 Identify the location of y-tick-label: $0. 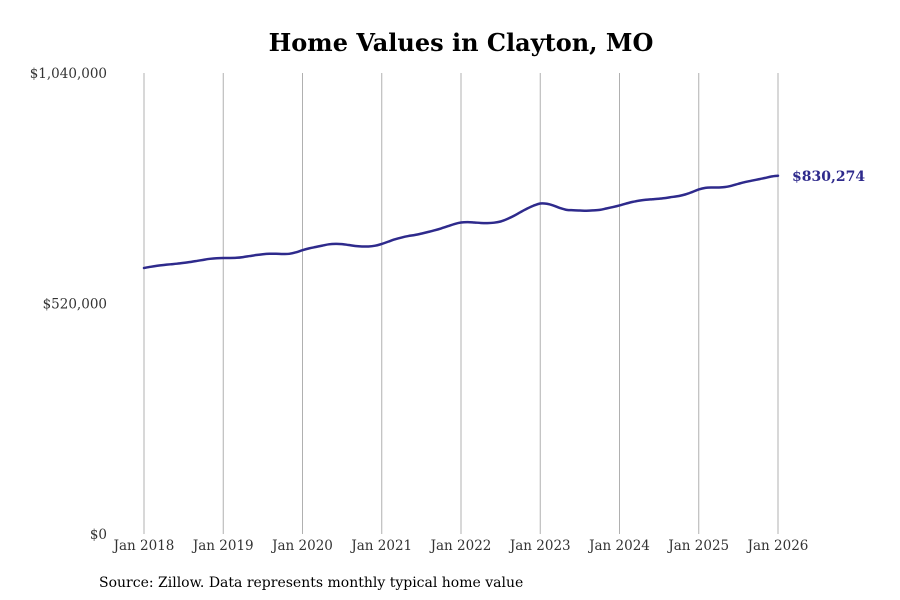
(98, 535).